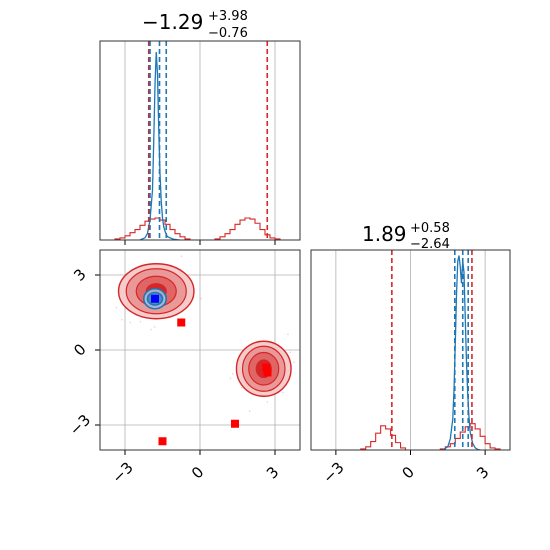 The height and width of the screenshot is (550, 550). What do you see at coordinates (155, 298) in the screenshot?
I see `blue-square-marker` at bounding box center [155, 298].